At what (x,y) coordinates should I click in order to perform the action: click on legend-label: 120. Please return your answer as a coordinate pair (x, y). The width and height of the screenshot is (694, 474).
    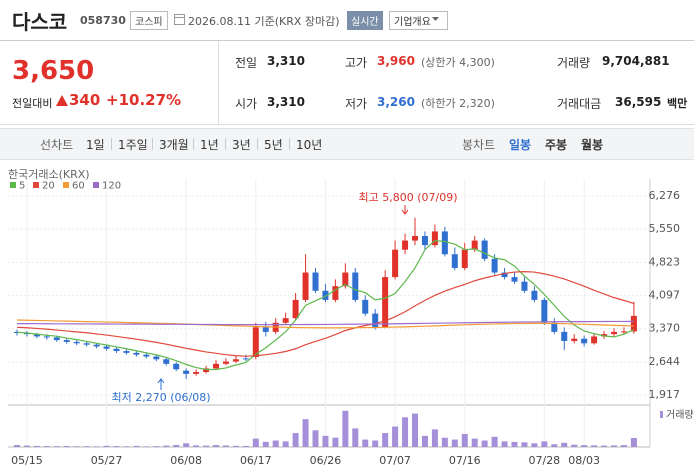
    Looking at the image, I should click on (111, 186).